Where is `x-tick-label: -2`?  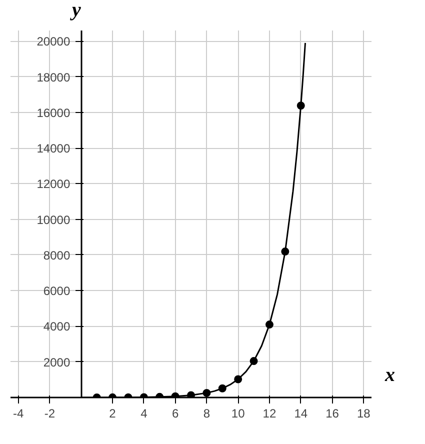 x-tick-label: -2 is located at coordinates (50, 413).